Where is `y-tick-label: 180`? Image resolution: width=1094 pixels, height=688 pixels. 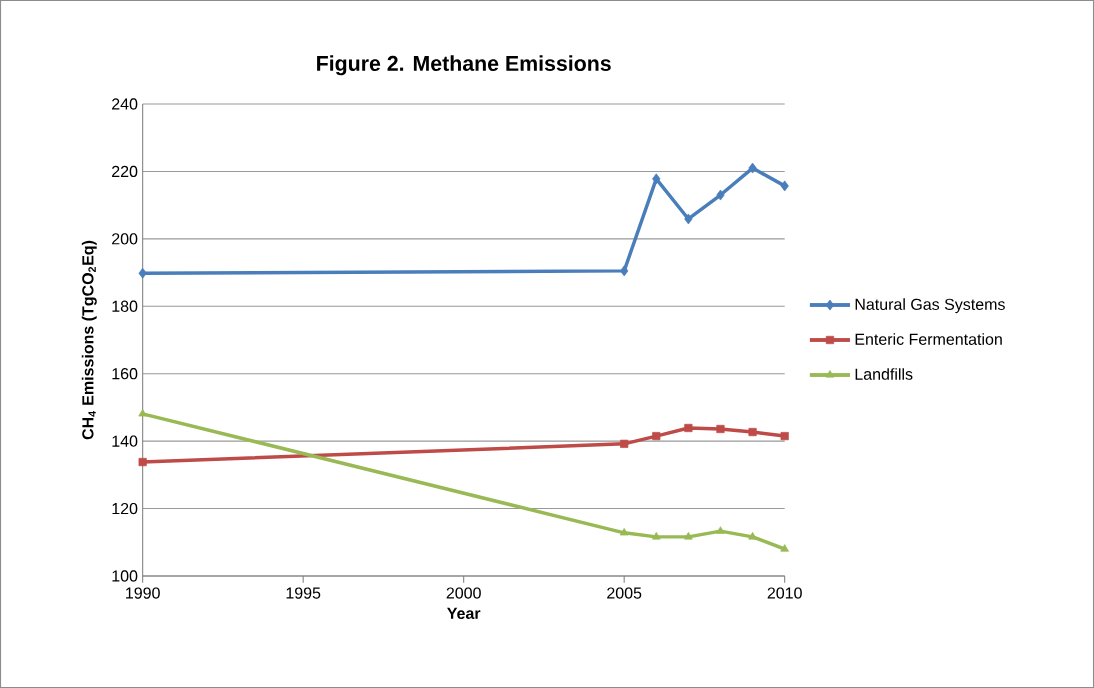
y-tick-label: 180 is located at coordinates (125, 306).